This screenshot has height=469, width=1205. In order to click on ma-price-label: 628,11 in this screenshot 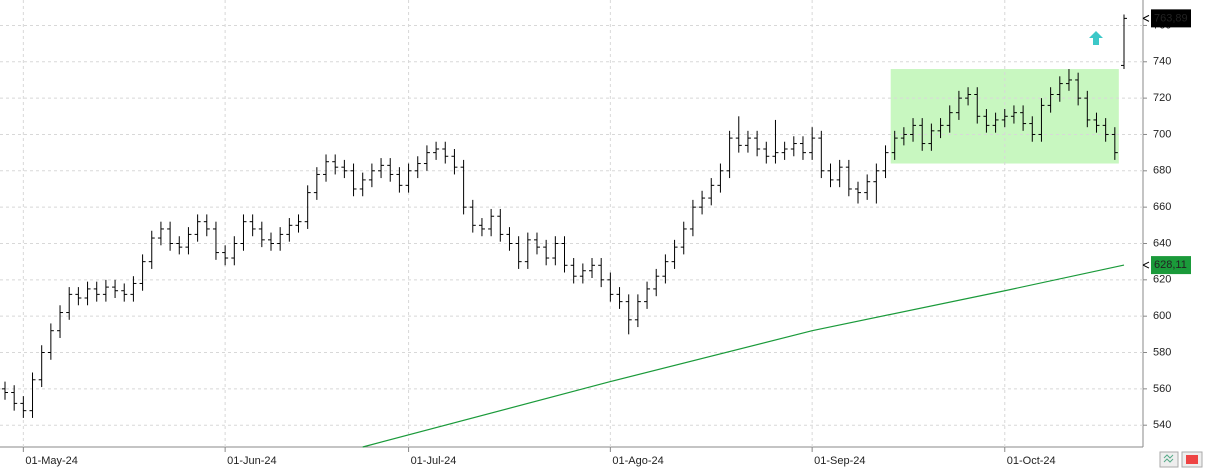, I will do `click(1170, 265)`.